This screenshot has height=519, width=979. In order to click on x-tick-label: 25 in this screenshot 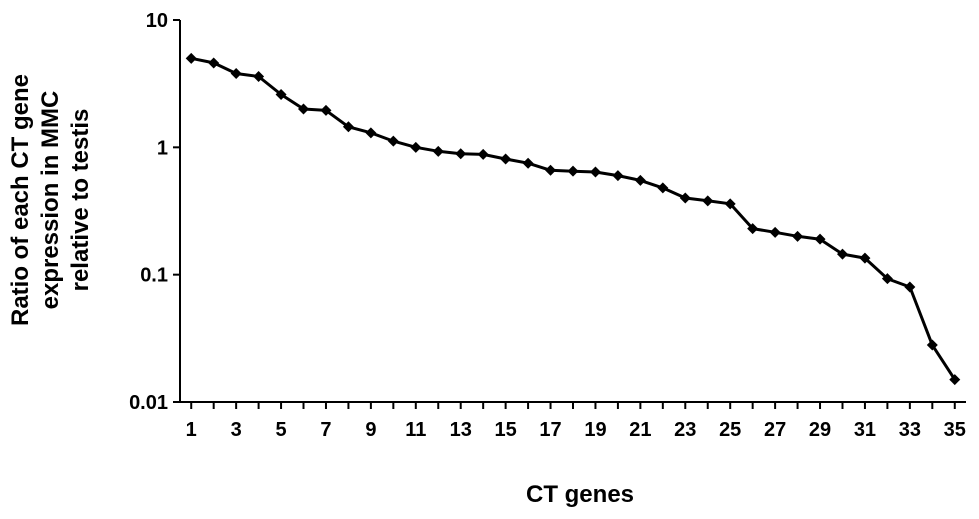, I will do `click(730, 430)`.